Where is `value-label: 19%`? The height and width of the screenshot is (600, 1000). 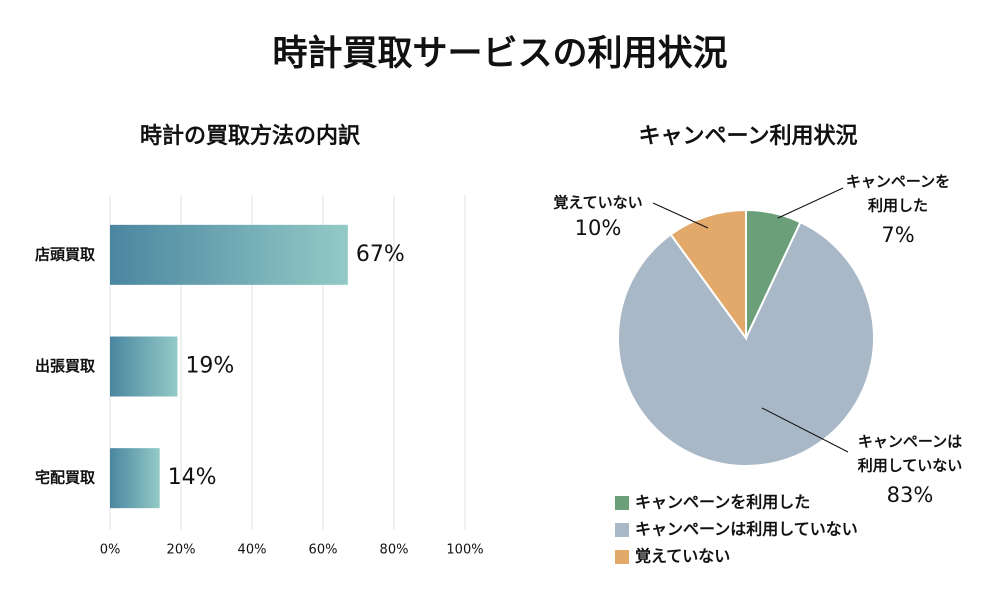
value-label: 19% is located at coordinates (209, 366).